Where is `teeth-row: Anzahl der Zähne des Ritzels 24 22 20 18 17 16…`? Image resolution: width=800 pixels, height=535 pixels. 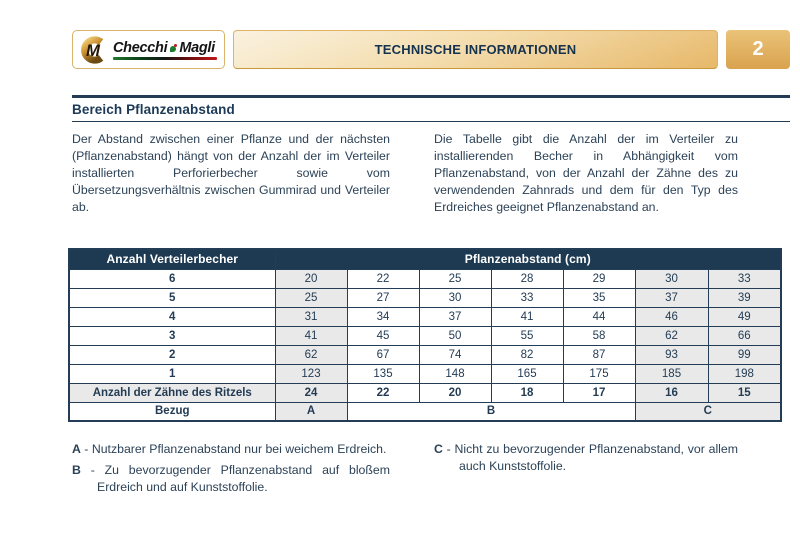 teeth-row: Anzahl der Zähne des Ritzels 24 22 20 18 17 16… is located at coordinates (425, 392).